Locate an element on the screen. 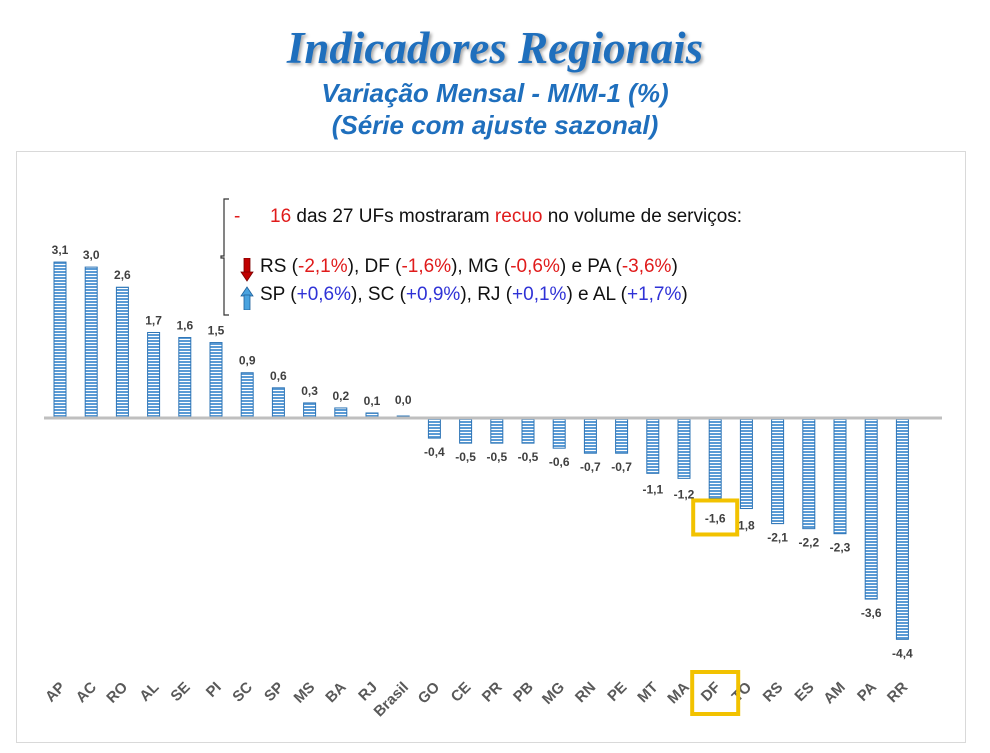 This screenshot has height=753, width=990. chart-note: (Série com ajuste sazonal) is located at coordinates (495, 125).